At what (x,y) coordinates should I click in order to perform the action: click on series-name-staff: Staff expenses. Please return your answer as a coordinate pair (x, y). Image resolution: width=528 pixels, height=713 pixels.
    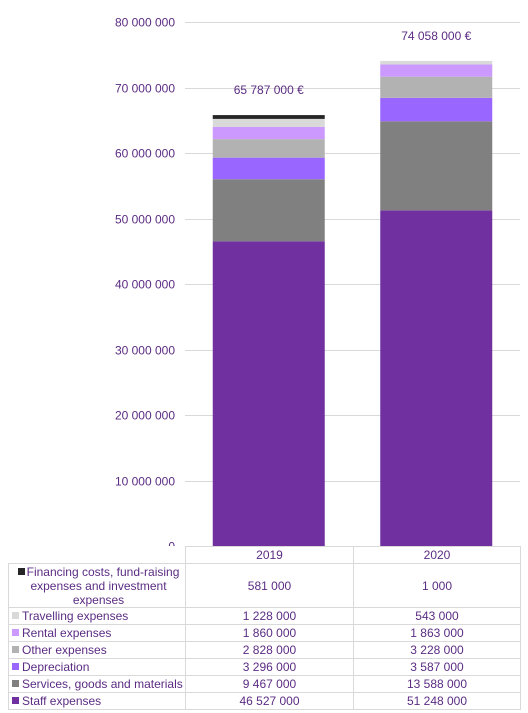
    Looking at the image, I should click on (62, 701).